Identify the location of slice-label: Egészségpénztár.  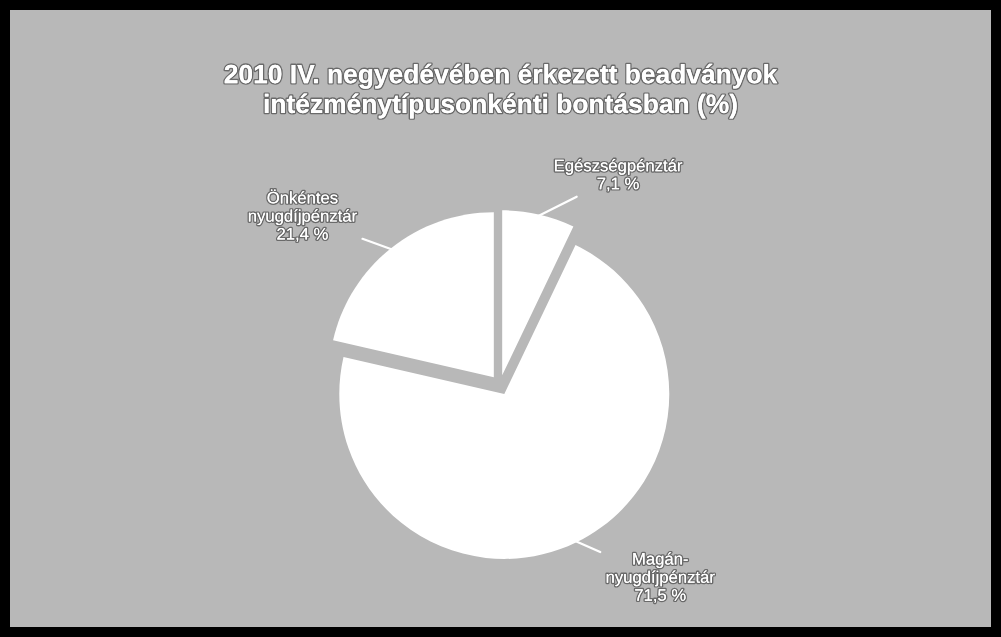
(619, 166).